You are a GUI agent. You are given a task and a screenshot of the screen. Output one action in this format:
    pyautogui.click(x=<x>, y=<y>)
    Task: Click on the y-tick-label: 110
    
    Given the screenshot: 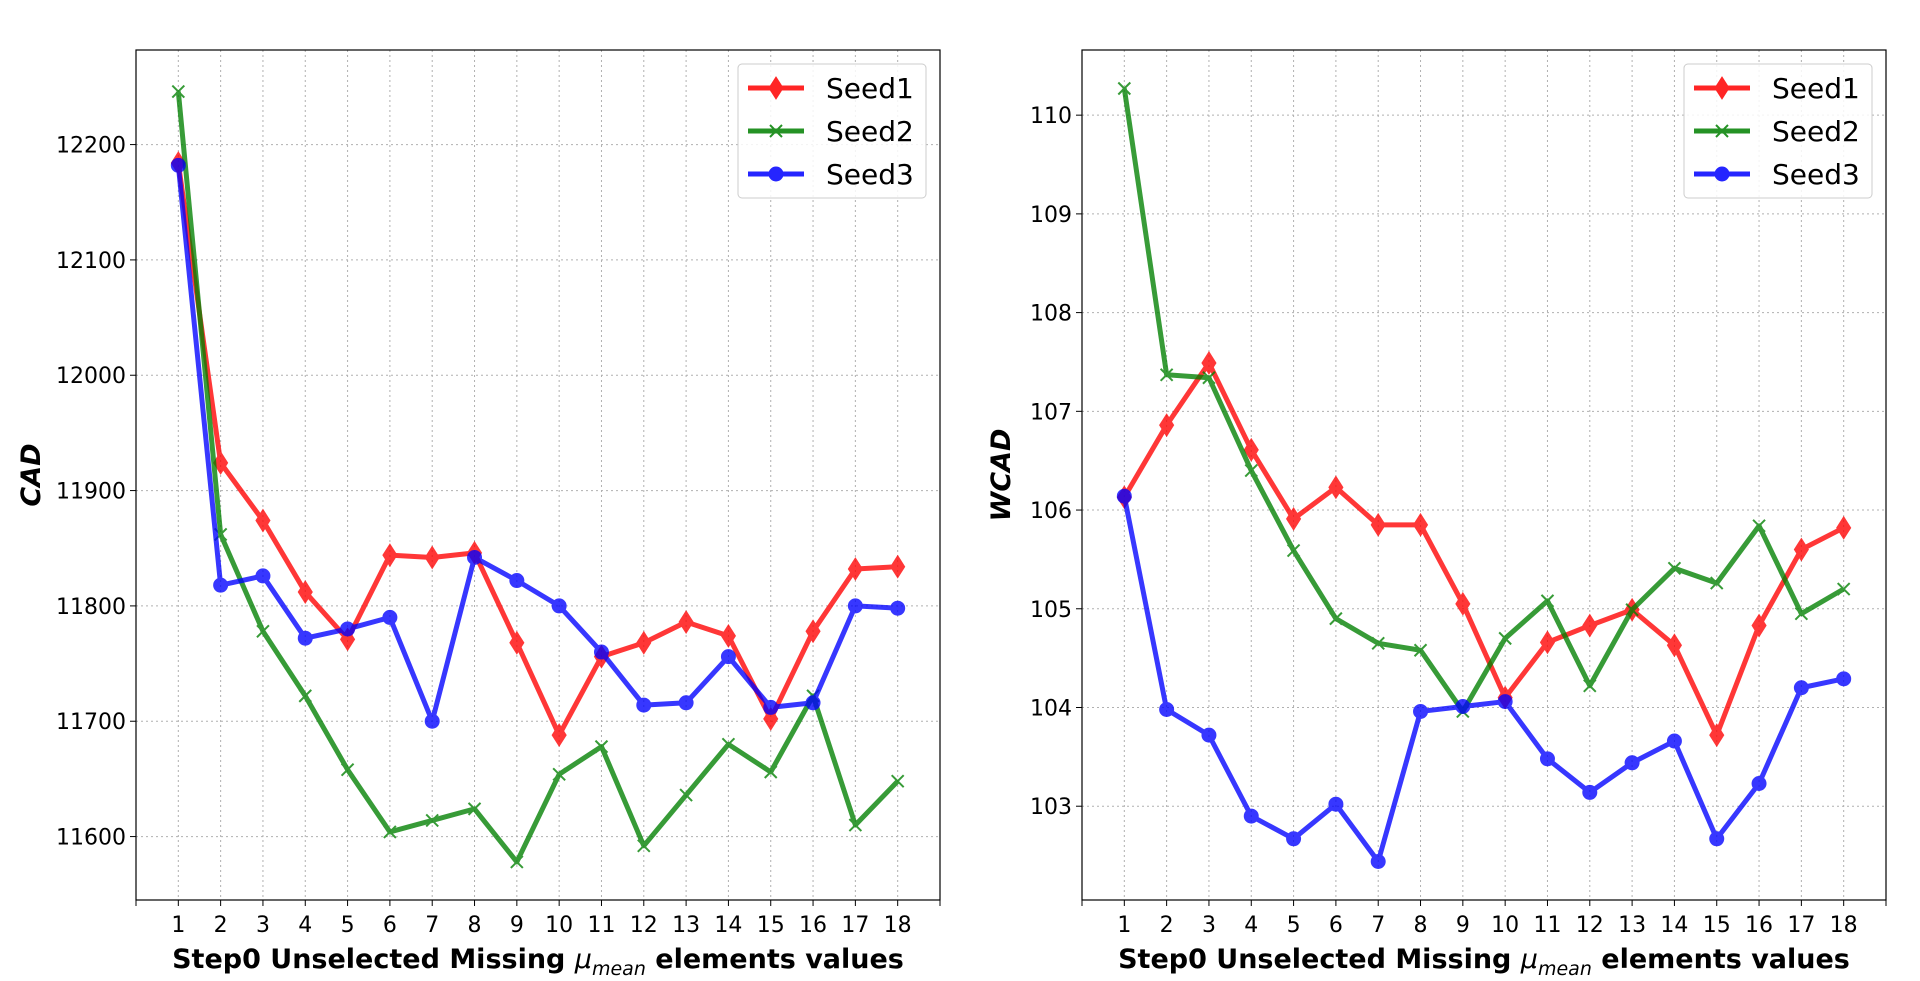 What is the action you would take?
    pyautogui.click(x=1051, y=116)
    